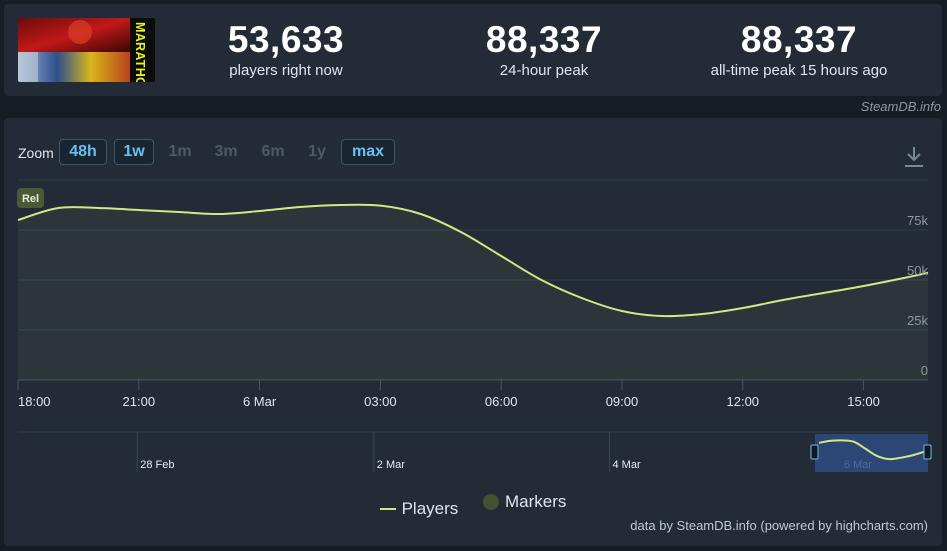 This screenshot has width=947, height=551. Describe the element at coordinates (180, 151) in the screenshot. I see `zoom-1m-button: 1m` at that location.